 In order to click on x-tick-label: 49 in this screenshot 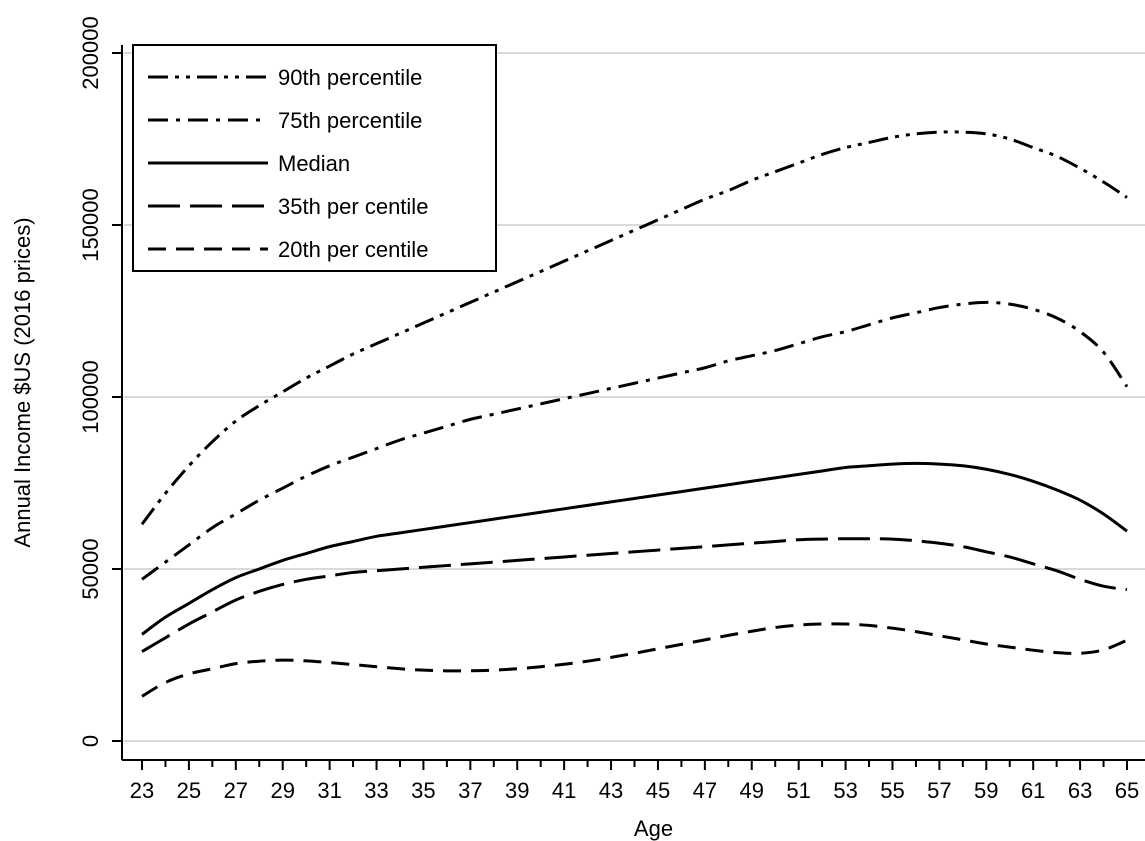, I will do `click(752, 790)`.